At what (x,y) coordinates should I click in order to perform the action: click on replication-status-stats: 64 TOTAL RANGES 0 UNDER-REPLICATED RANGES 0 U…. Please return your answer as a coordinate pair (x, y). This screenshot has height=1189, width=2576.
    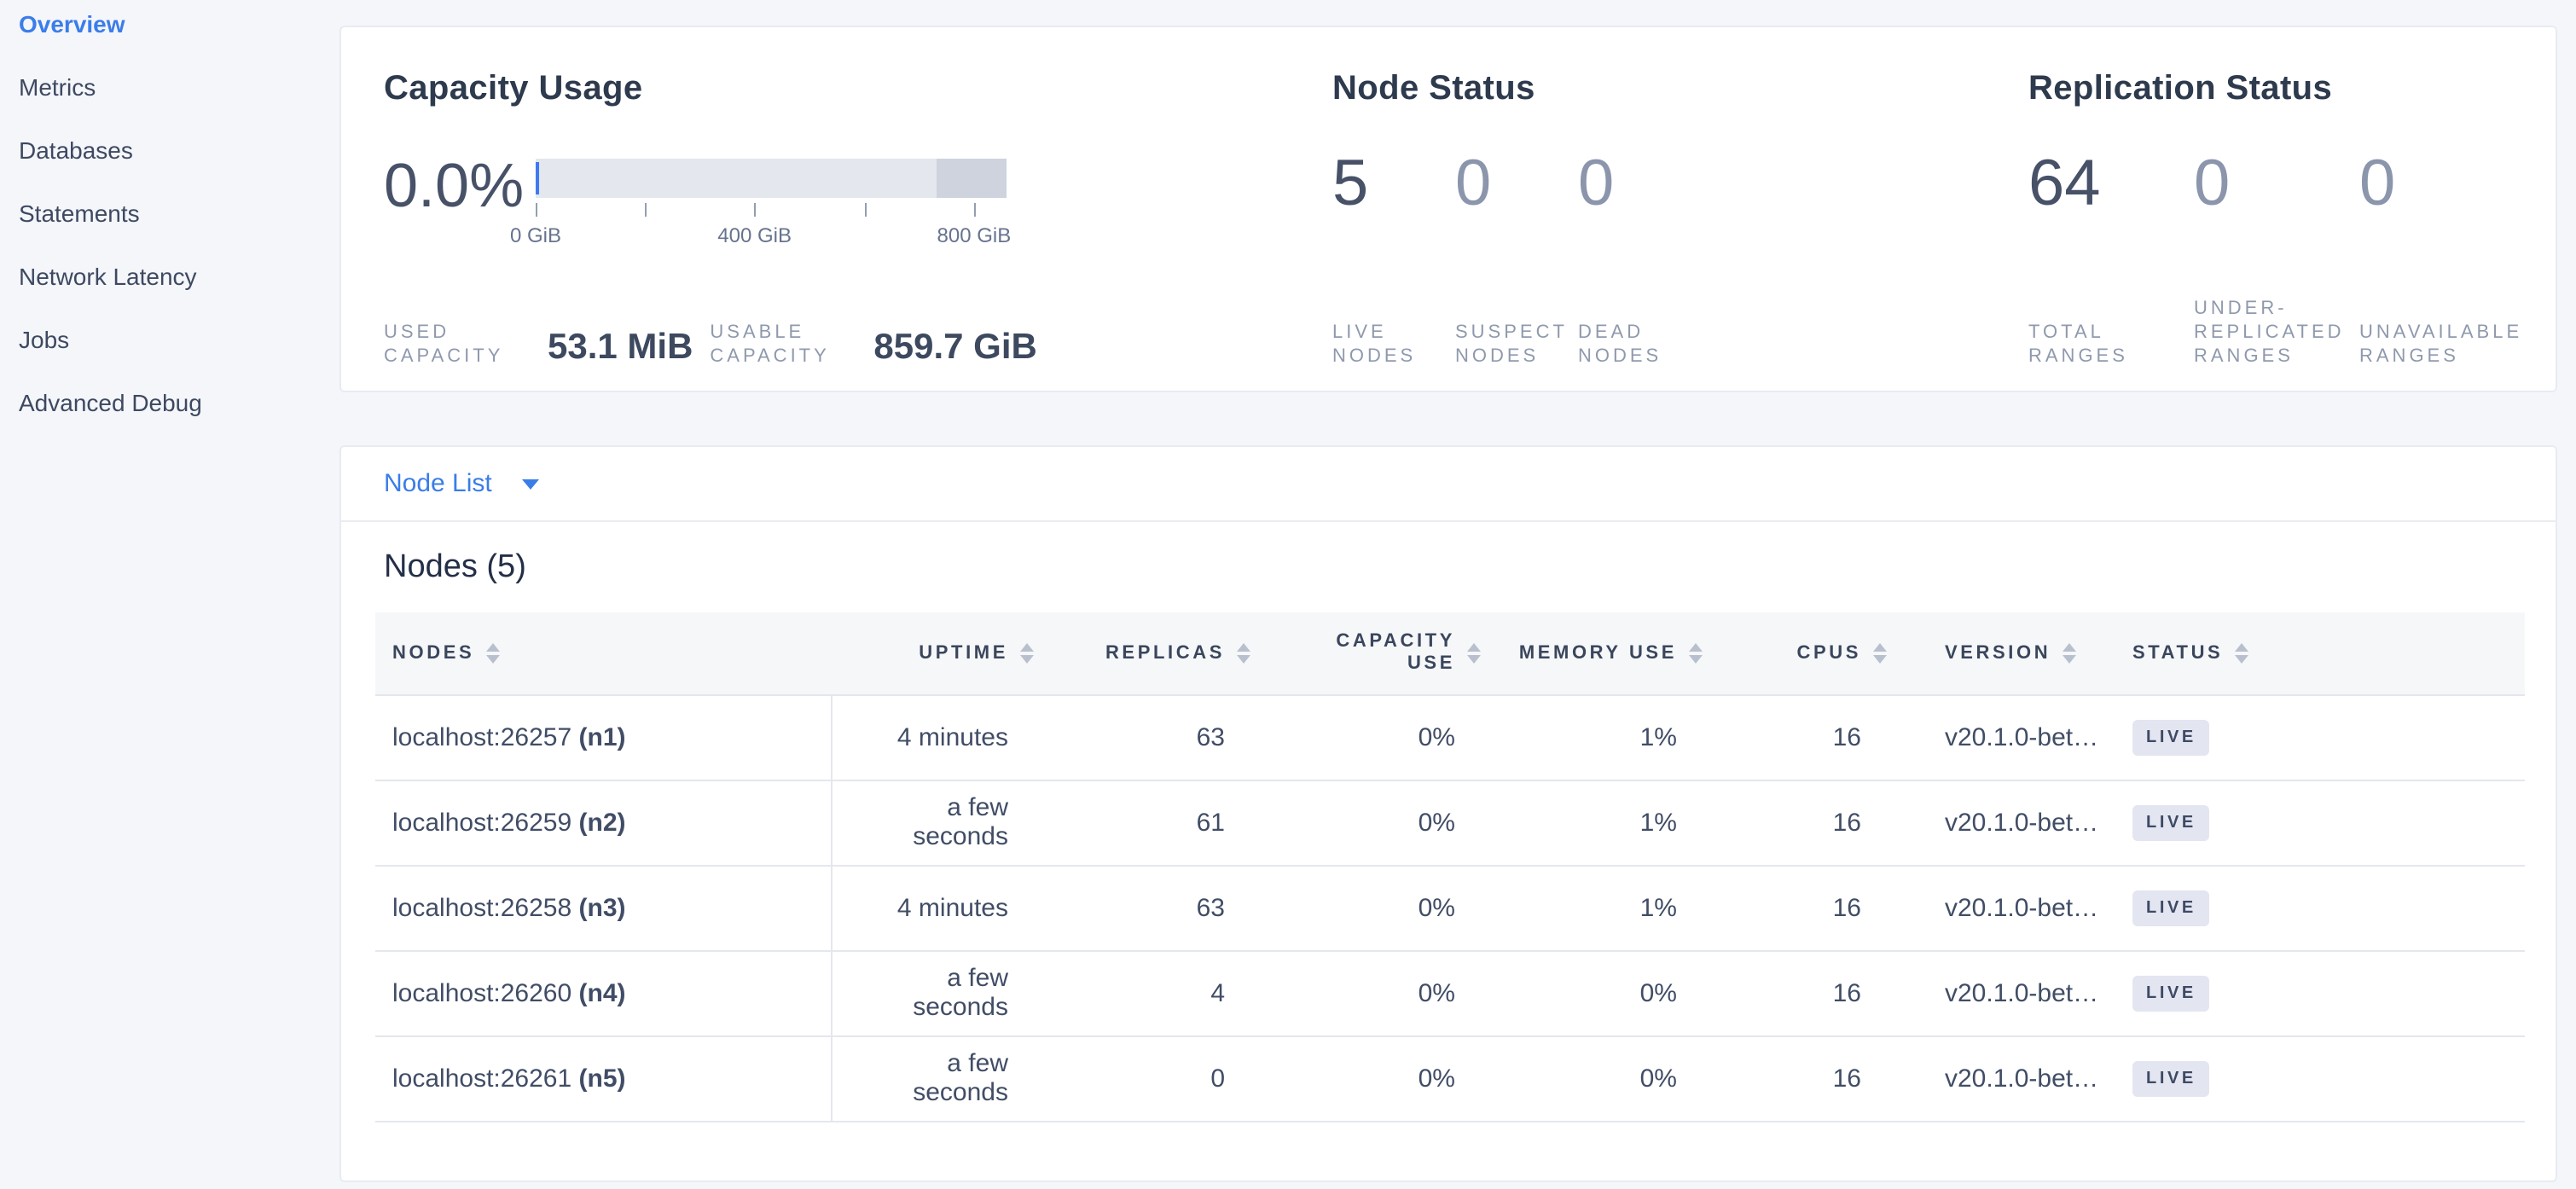
    Looking at the image, I should click on (2276, 257).